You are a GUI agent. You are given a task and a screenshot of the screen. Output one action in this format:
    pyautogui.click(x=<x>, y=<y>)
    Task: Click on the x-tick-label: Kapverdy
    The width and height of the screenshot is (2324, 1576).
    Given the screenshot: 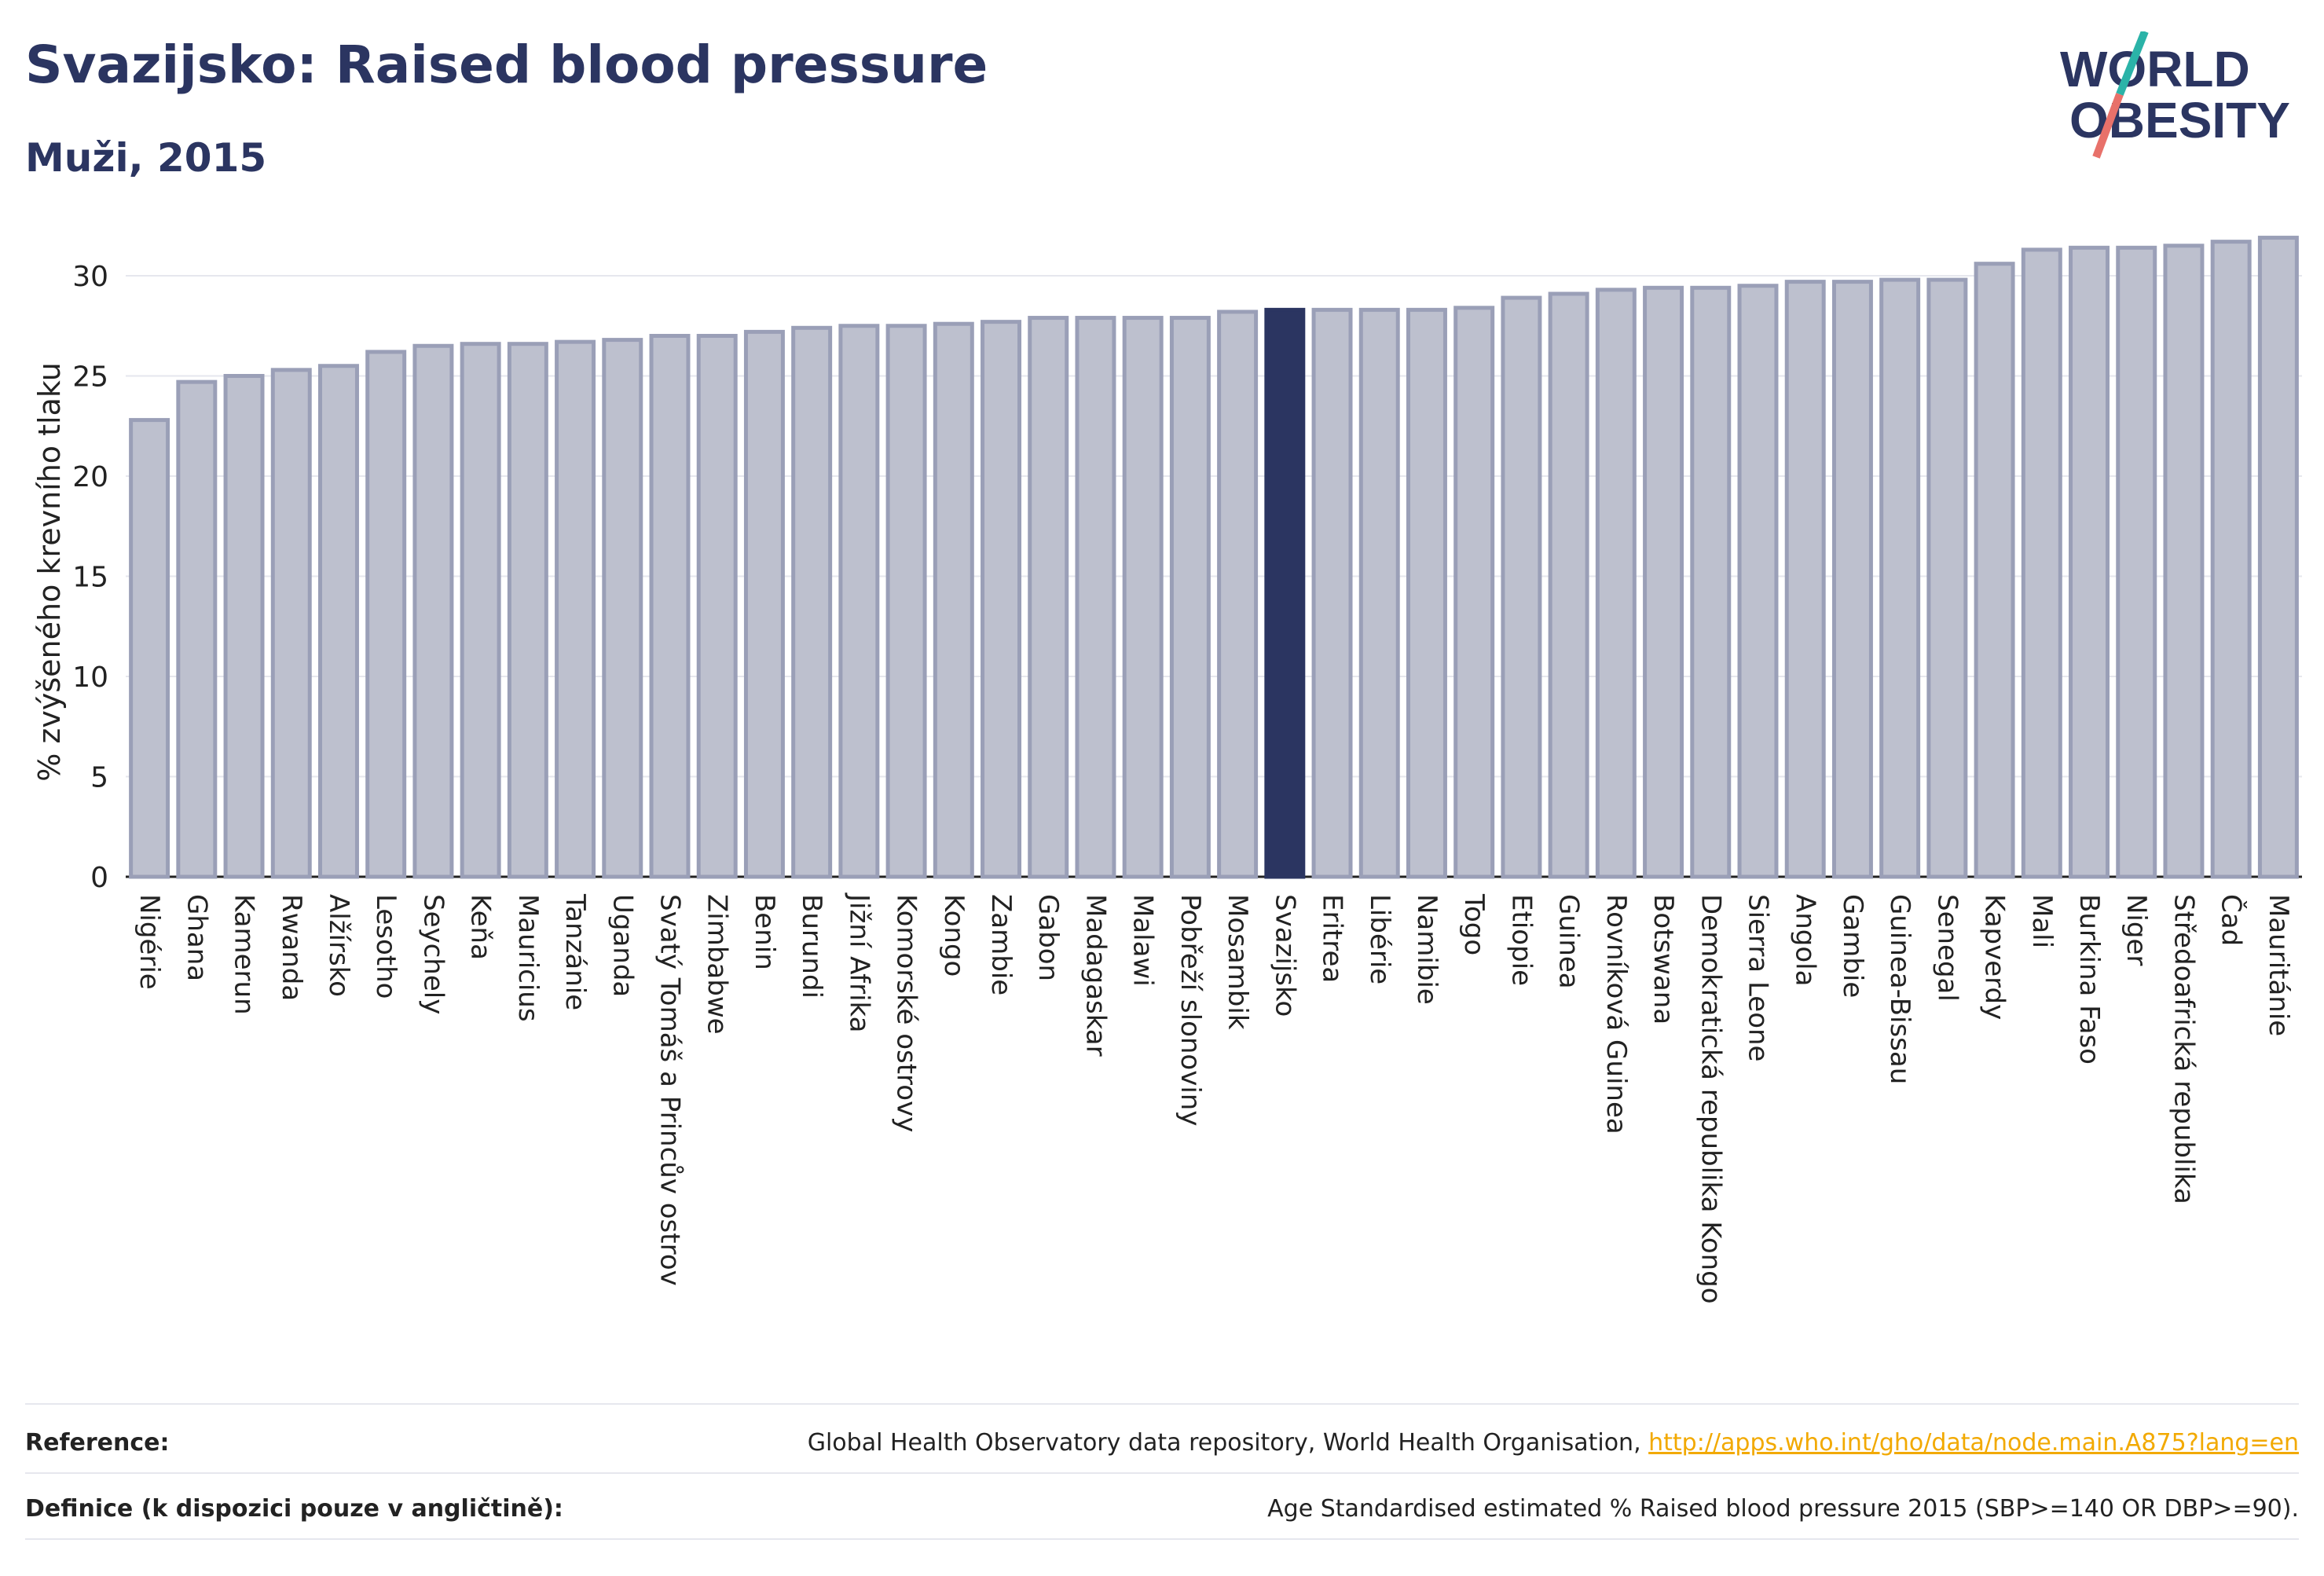 What is the action you would take?
    pyautogui.click(x=1995, y=957)
    